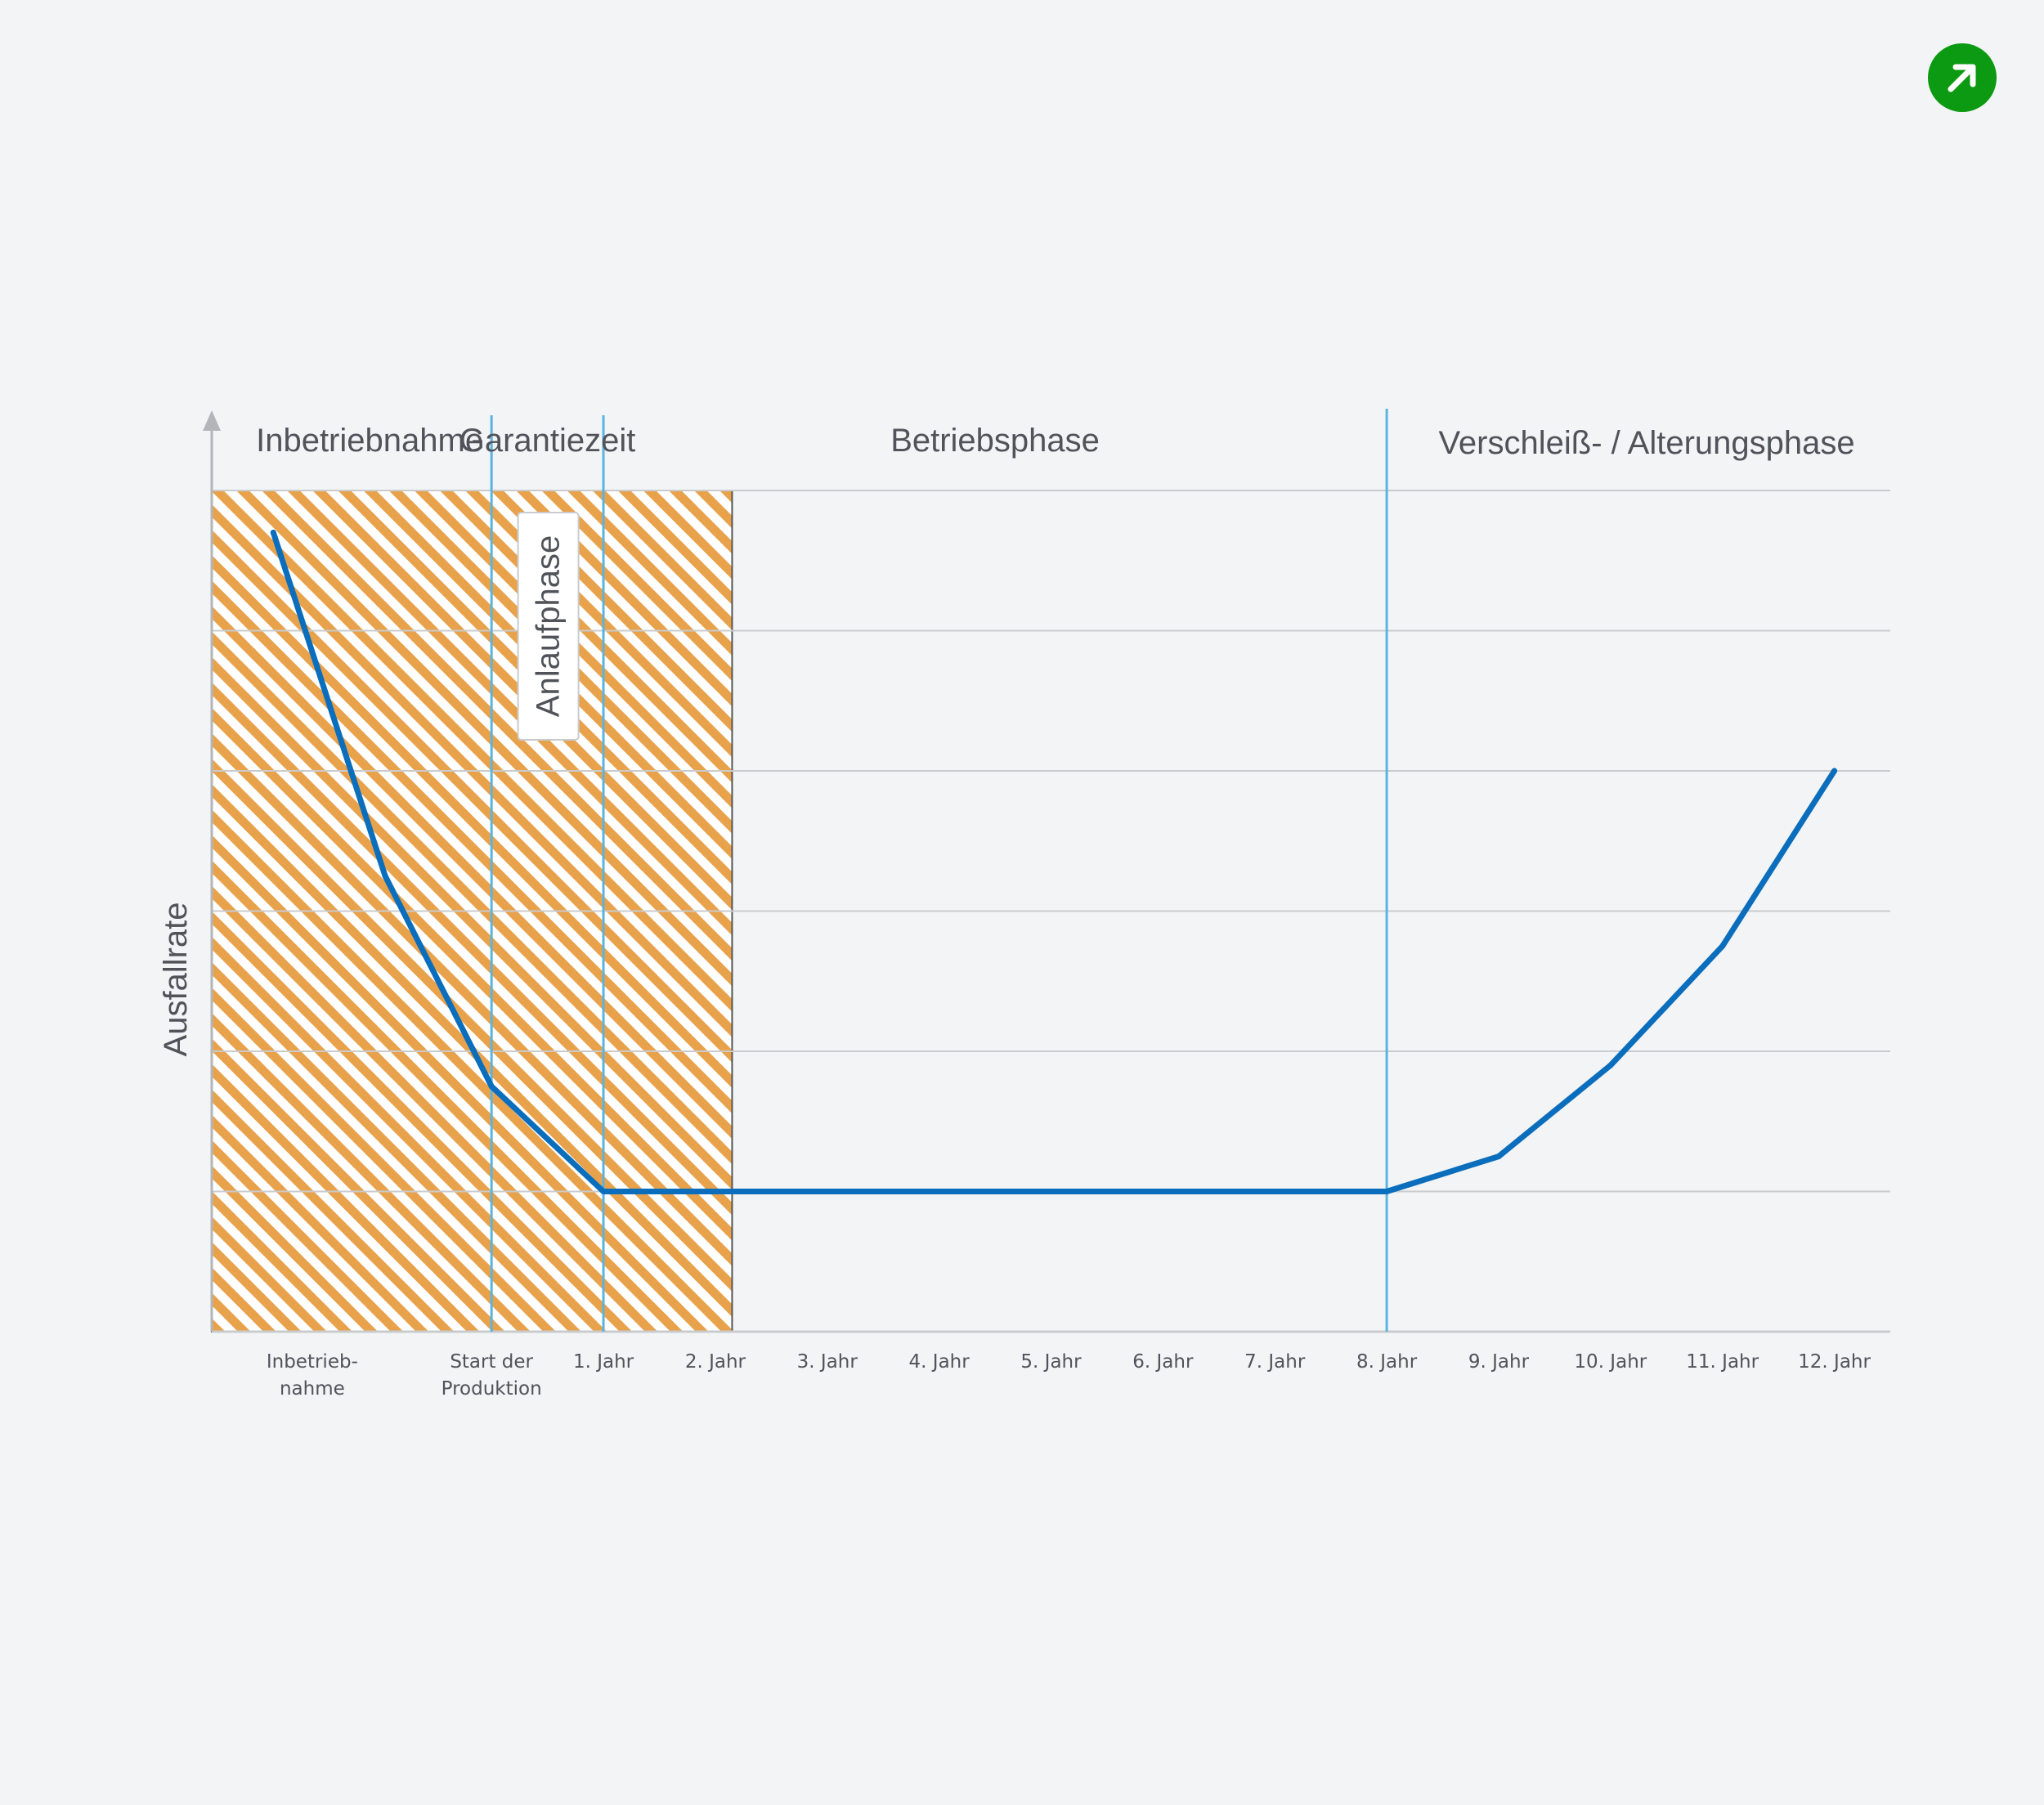  Describe the element at coordinates (1646, 443) in the screenshot. I see `phase-label-3: Verschleiß- / Alterungsphase` at that location.